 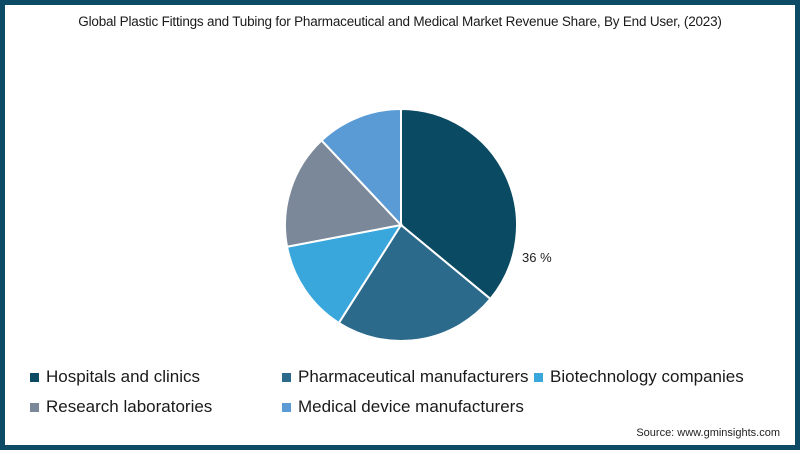 I want to click on pie-slice-hospitals-and-clinics, so click(x=459, y=204).